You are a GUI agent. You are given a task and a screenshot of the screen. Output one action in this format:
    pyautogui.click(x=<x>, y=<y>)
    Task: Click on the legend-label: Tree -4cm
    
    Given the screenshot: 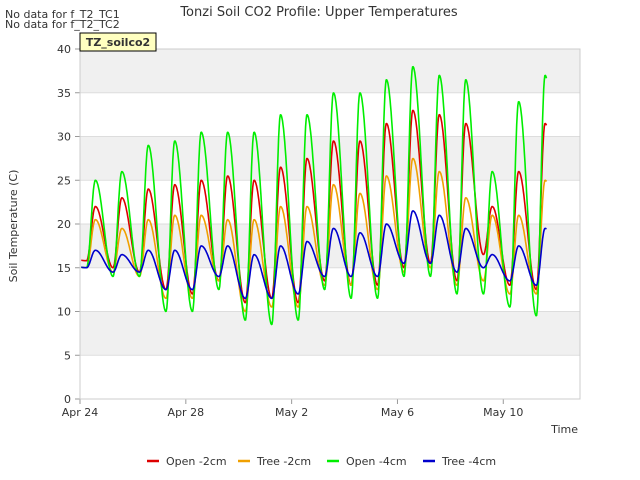 What is the action you would take?
    pyautogui.click(x=468, y=461)
    